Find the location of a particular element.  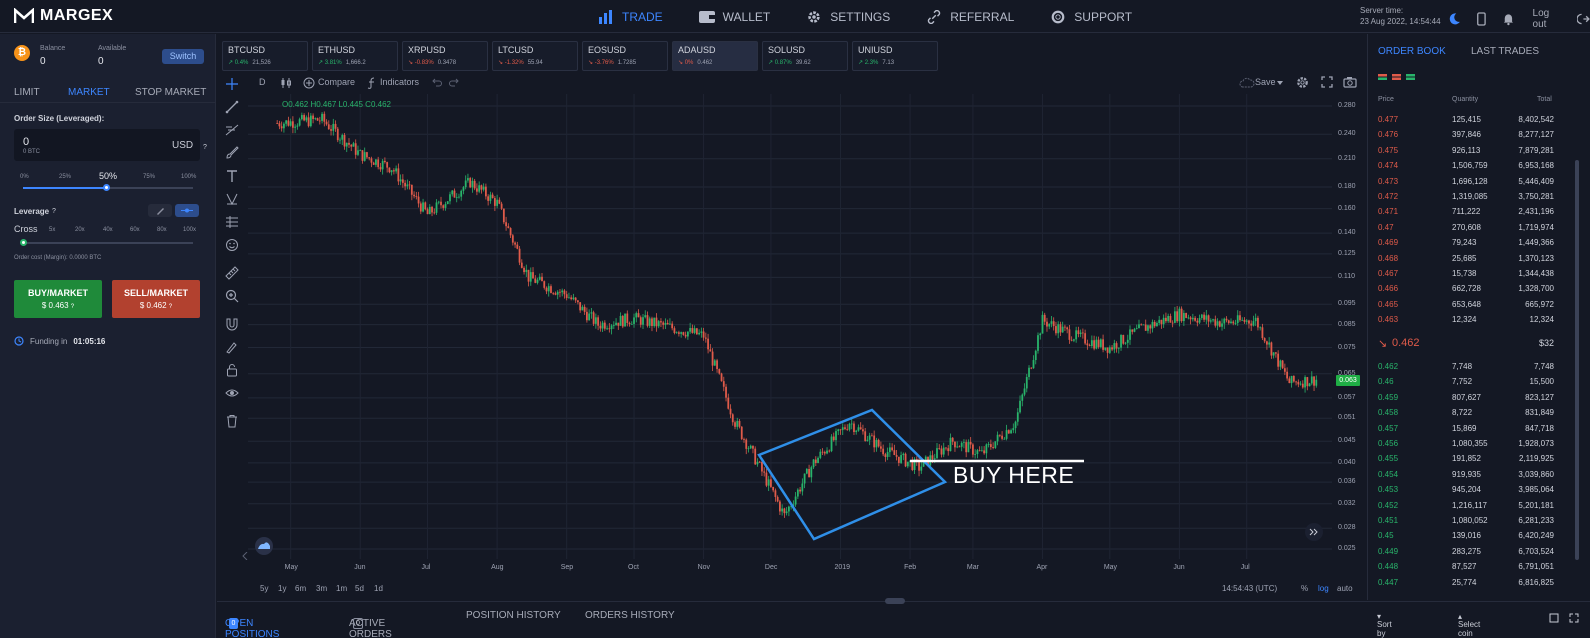

zoom-icon is located at coordinates (232, 296).